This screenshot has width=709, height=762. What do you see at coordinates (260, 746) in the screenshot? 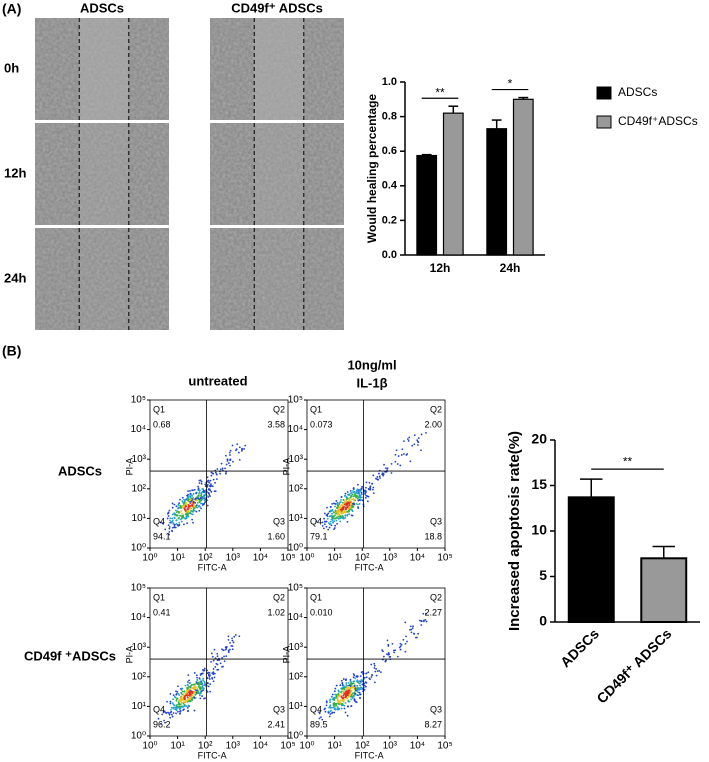
I see `x-tick-label: 10⁴` at bounding box center [260, 746].